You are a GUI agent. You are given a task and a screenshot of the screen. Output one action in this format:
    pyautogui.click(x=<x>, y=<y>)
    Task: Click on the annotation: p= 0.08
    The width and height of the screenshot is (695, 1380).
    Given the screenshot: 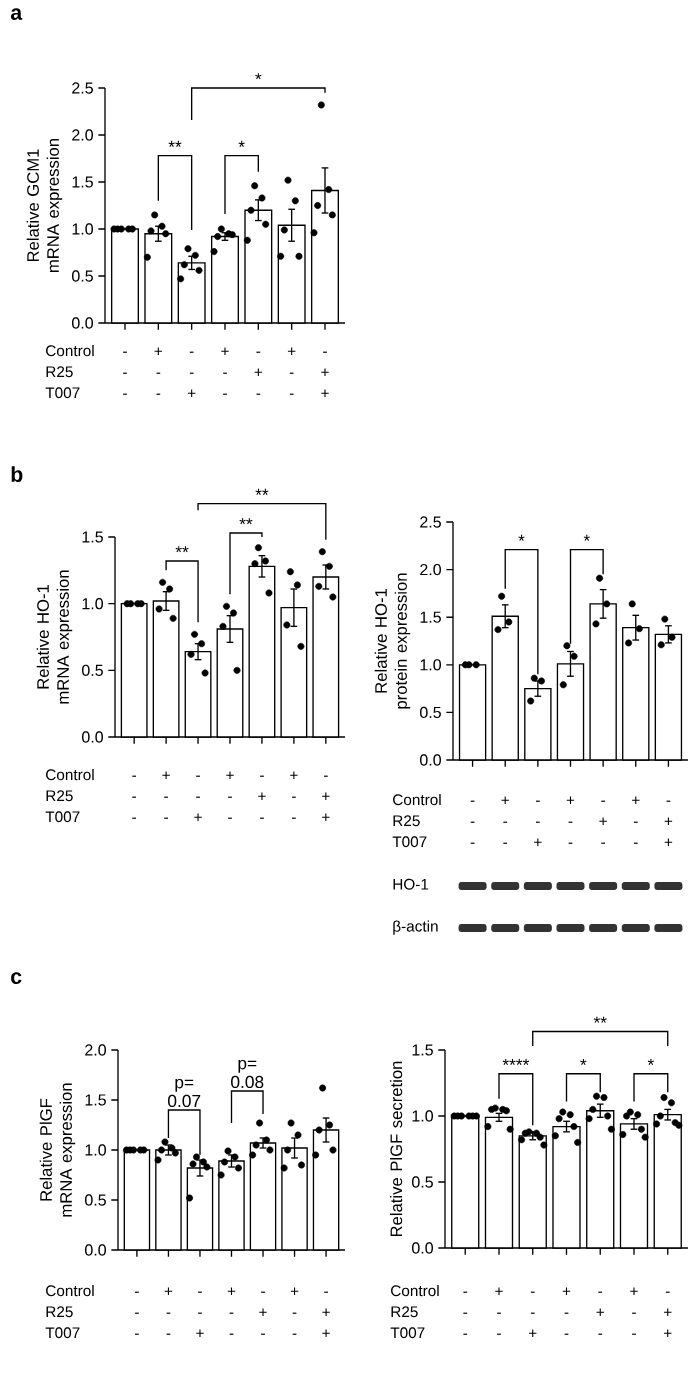 What is the action you would take?
    pyautogui.click(x=247, y=1074)
    